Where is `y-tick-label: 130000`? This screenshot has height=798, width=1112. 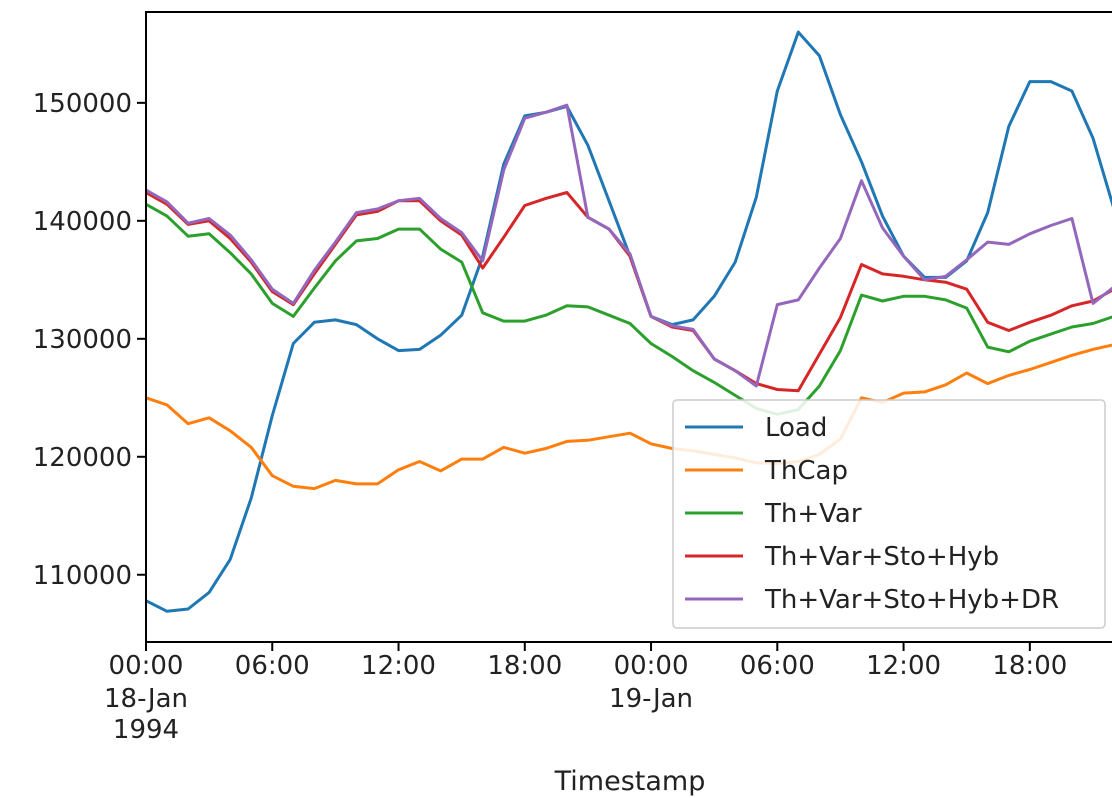 y-tick-label: 130000 is located at coordinates (82, 340).